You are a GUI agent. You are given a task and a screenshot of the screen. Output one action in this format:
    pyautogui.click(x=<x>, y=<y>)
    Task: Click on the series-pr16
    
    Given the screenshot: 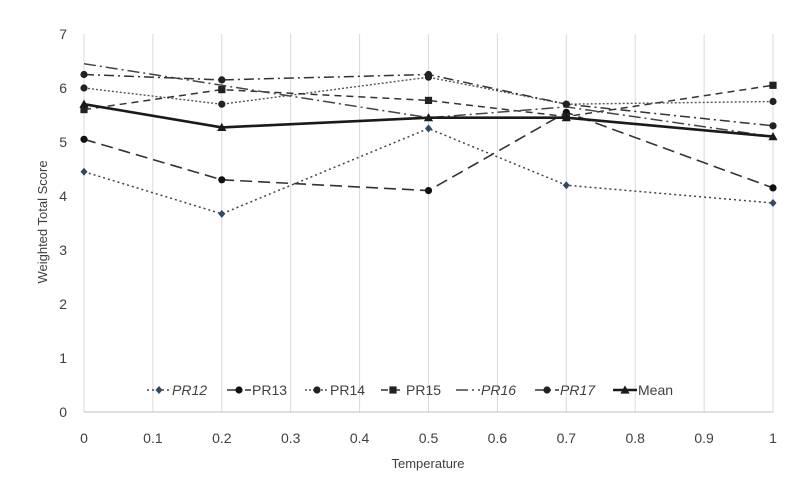 What is the action you would take?
    pyautogui.click(x=428, y=100)
    